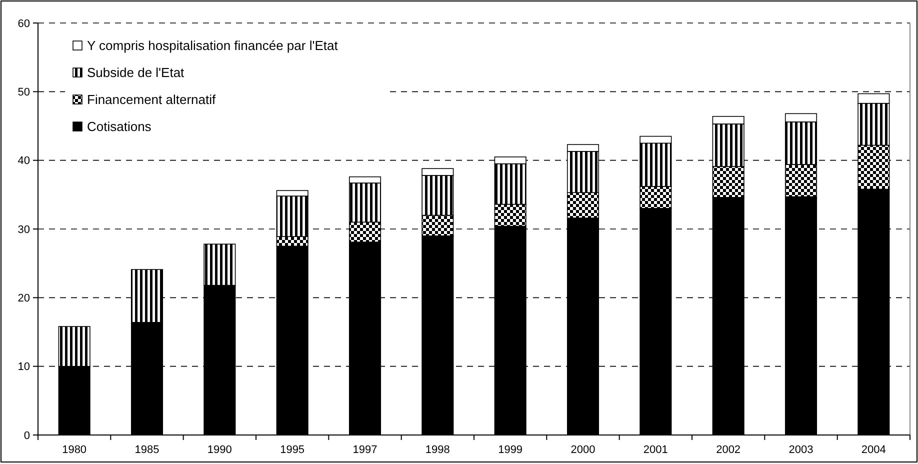 The height and width of the screenshot is (464, 918). Describe the element at coordinates (119, 126) in the screenshot. I see `legend-label: Cotisations` at that location.